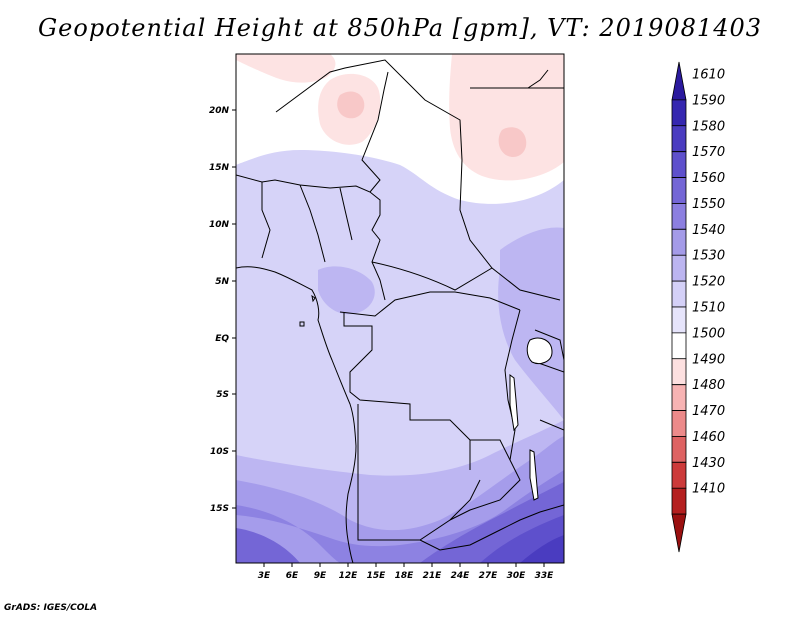 This screenshot has width=800, height=618. I want to click on colorbar-label: 1500, so click(708, 333).